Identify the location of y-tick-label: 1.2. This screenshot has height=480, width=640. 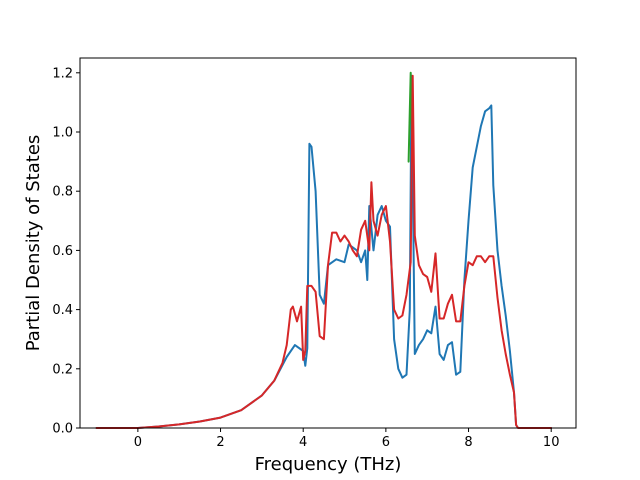
(62, 73).